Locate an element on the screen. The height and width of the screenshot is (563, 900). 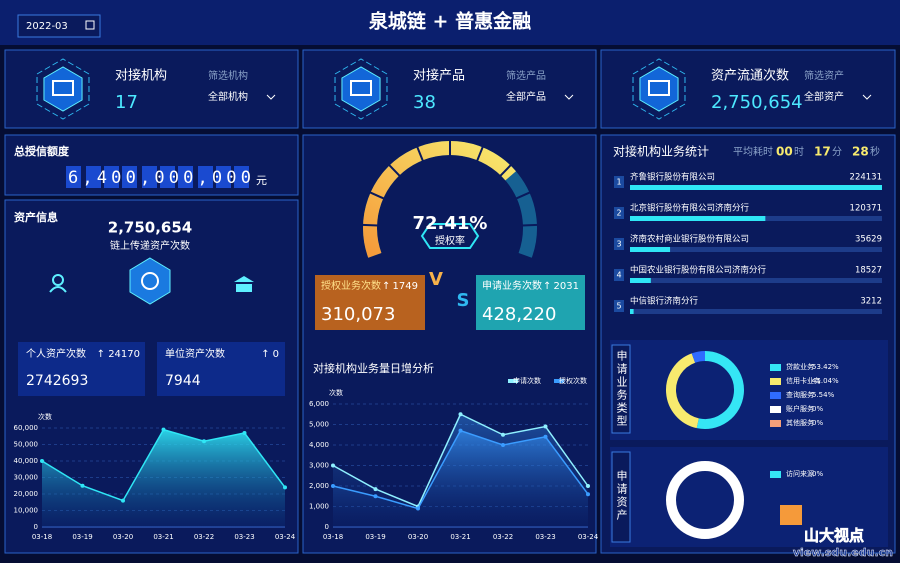
y-tick-label: 4,000 is located at coordinates (319, 445).